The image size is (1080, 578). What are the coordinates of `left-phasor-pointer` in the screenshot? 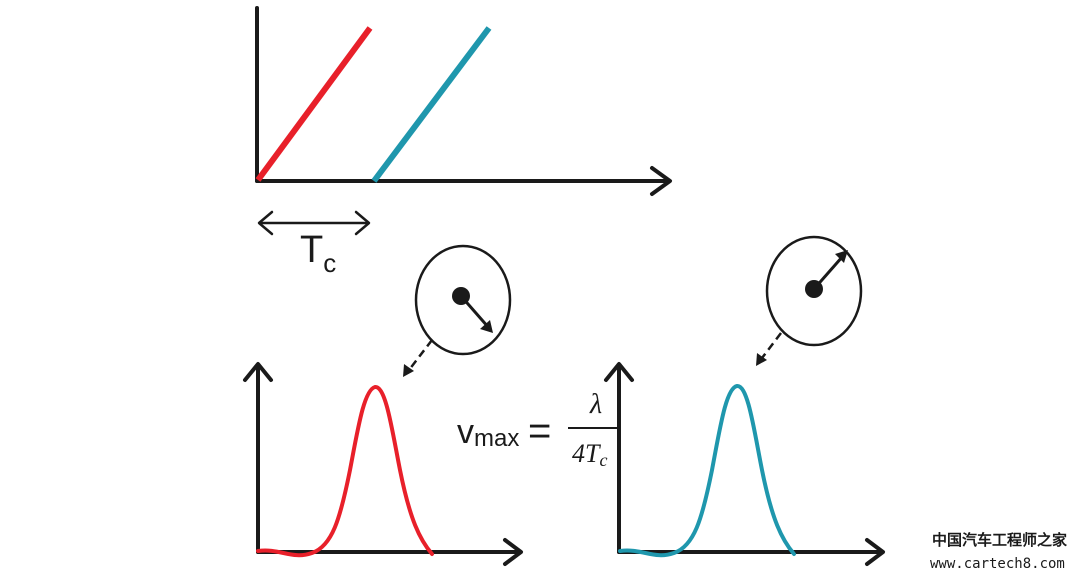 It's located at (420, 355).